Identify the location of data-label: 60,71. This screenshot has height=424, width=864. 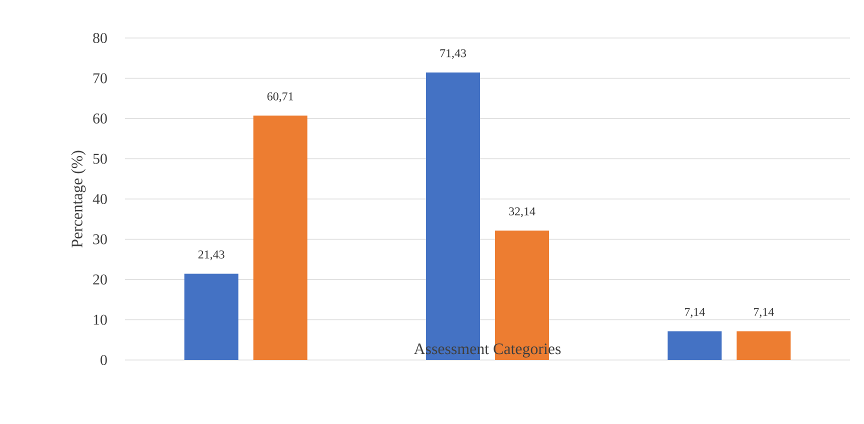
(280, 97).